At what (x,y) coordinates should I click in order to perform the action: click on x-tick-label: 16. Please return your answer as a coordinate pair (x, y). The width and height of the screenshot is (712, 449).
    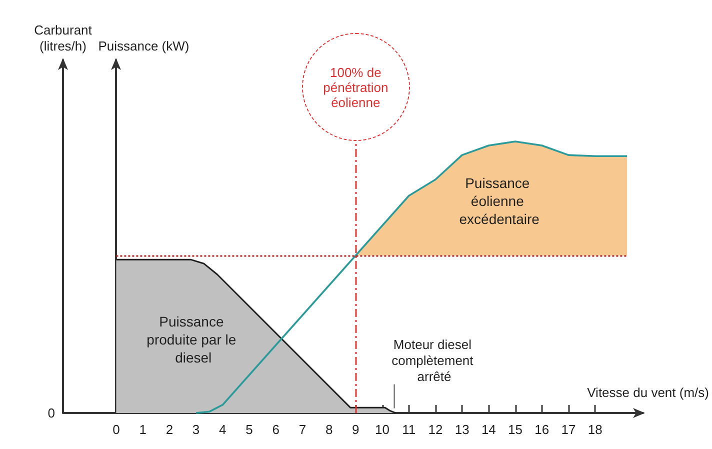
    Looking at the image, I should click on (542, 429).